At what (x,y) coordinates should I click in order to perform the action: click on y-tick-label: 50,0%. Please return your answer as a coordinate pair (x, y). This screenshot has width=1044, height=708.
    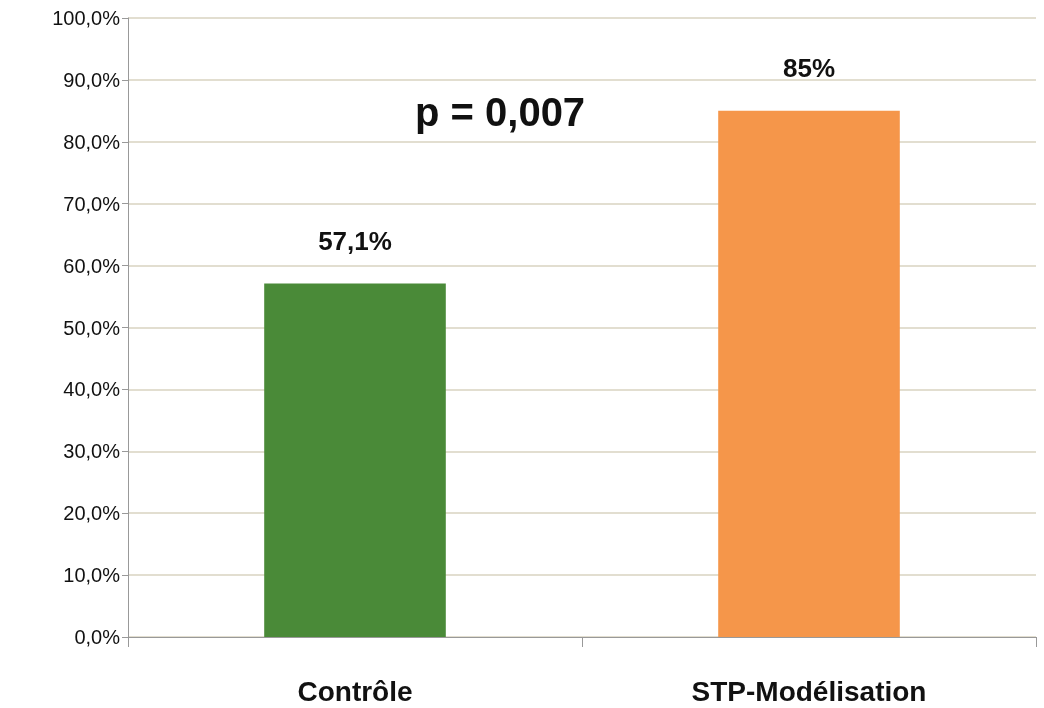
    Looking at the image, I should click on (92, 327).